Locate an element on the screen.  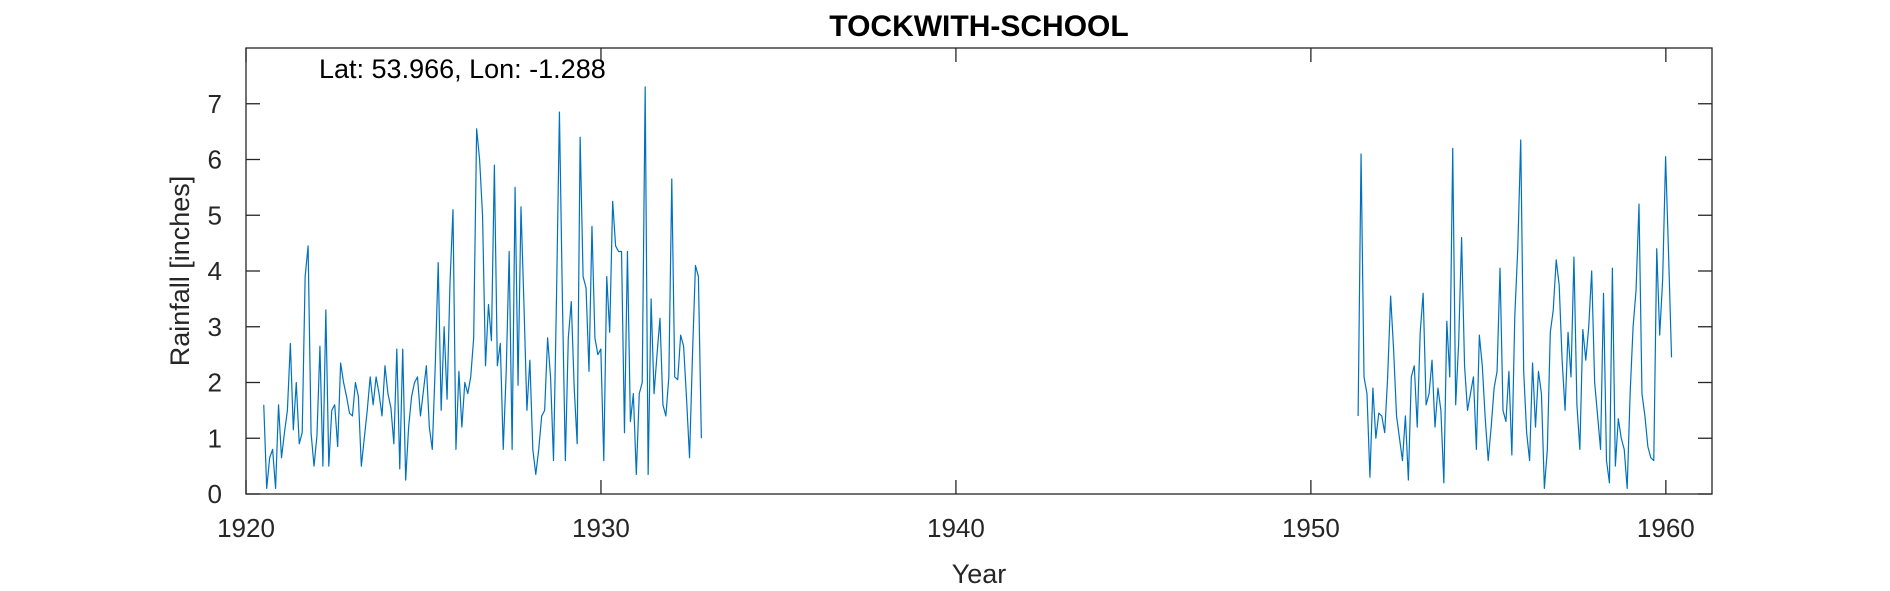
x-tick-label: 1940 is located at coordinates (956, 528).